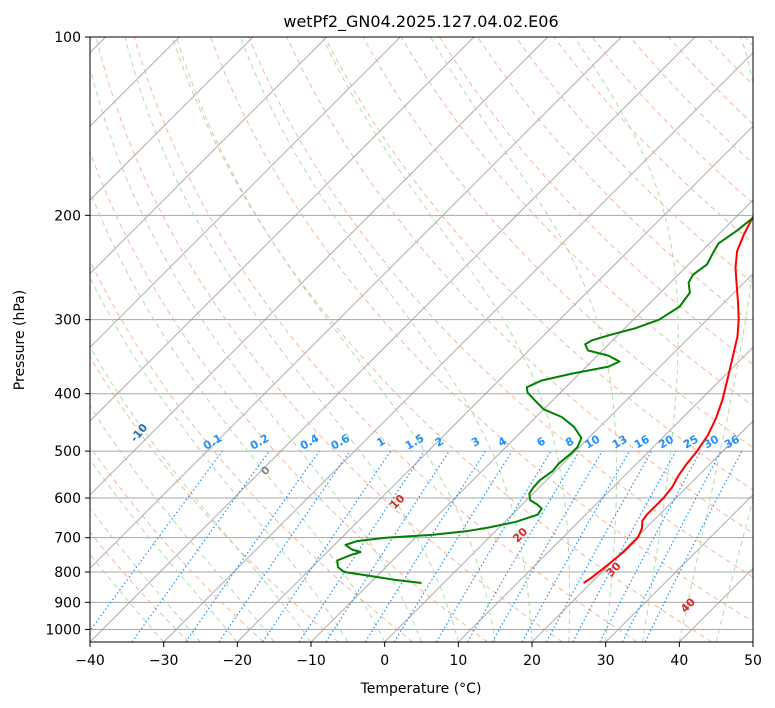  I want to click on x-axis-label: Temperature (°C), so click(421, 689).